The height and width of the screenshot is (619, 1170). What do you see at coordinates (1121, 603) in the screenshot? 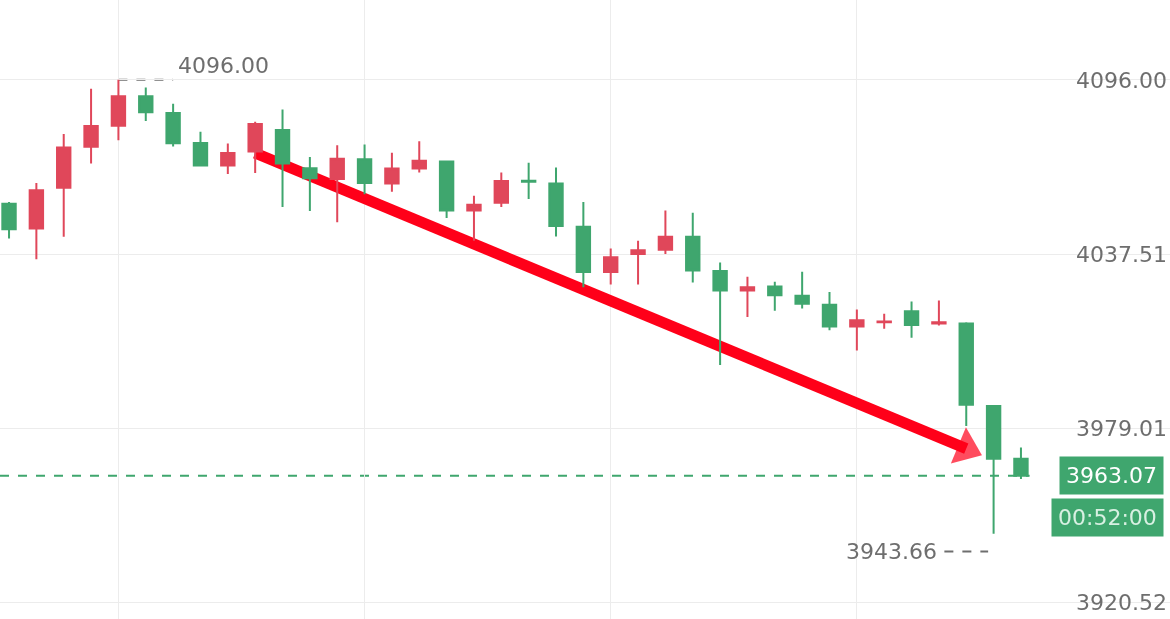
I see `y-tick-label: 3920.52` at bounding box center [1121, 603].